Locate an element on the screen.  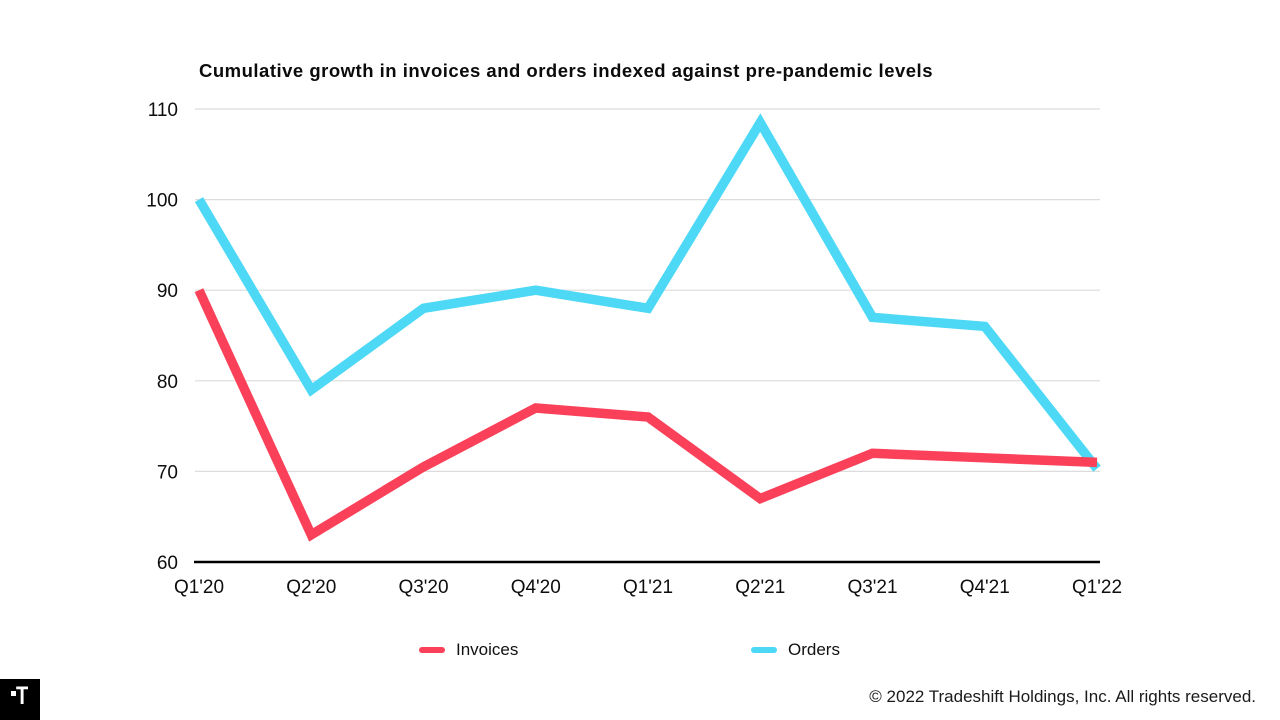
orders-line-swatch is located at coordinates (764, 649).